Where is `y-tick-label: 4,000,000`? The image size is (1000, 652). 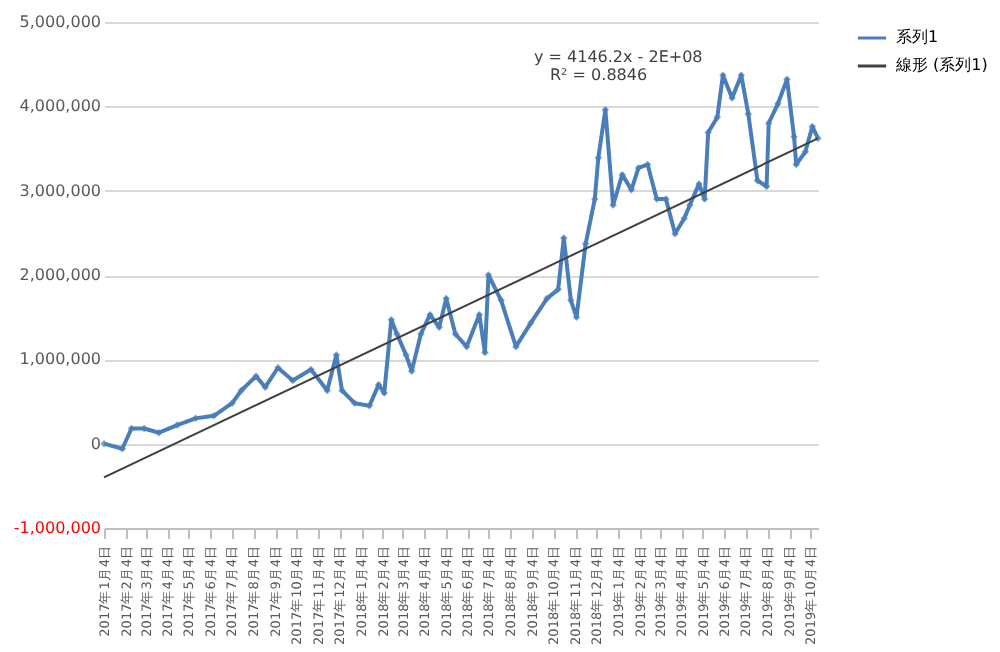 y-tick-label: 4,000,000 is located at coordinates (60, 106).